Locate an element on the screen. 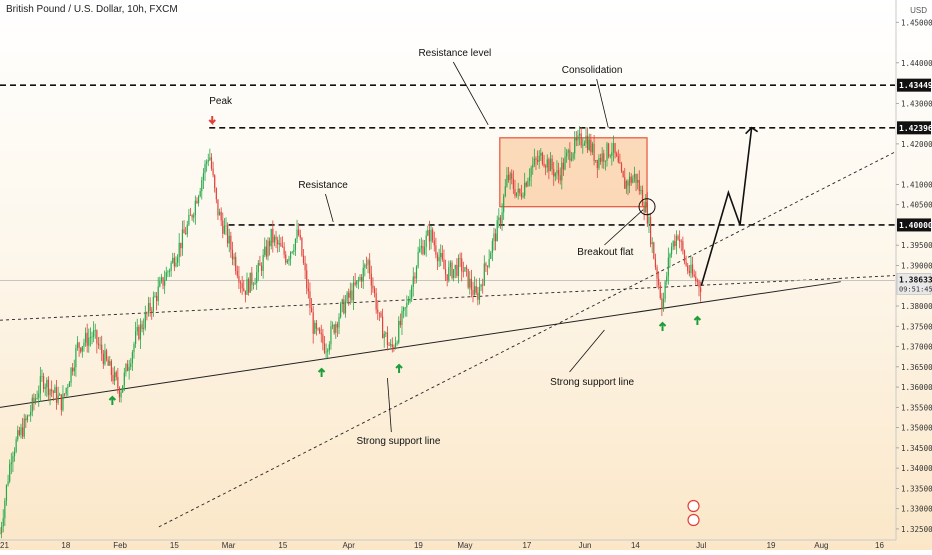  time-tick-label: May is located at coordinates (464, 545).